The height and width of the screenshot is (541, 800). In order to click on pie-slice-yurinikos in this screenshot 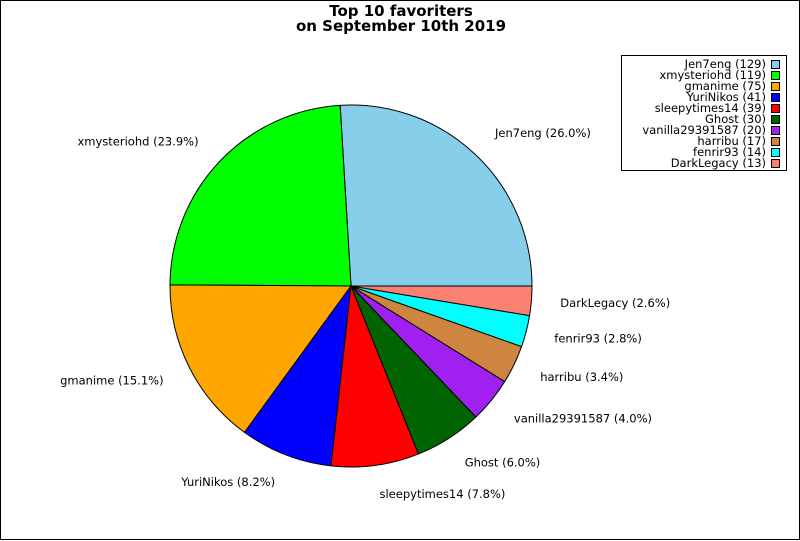, I will do `click(297, 375)`.